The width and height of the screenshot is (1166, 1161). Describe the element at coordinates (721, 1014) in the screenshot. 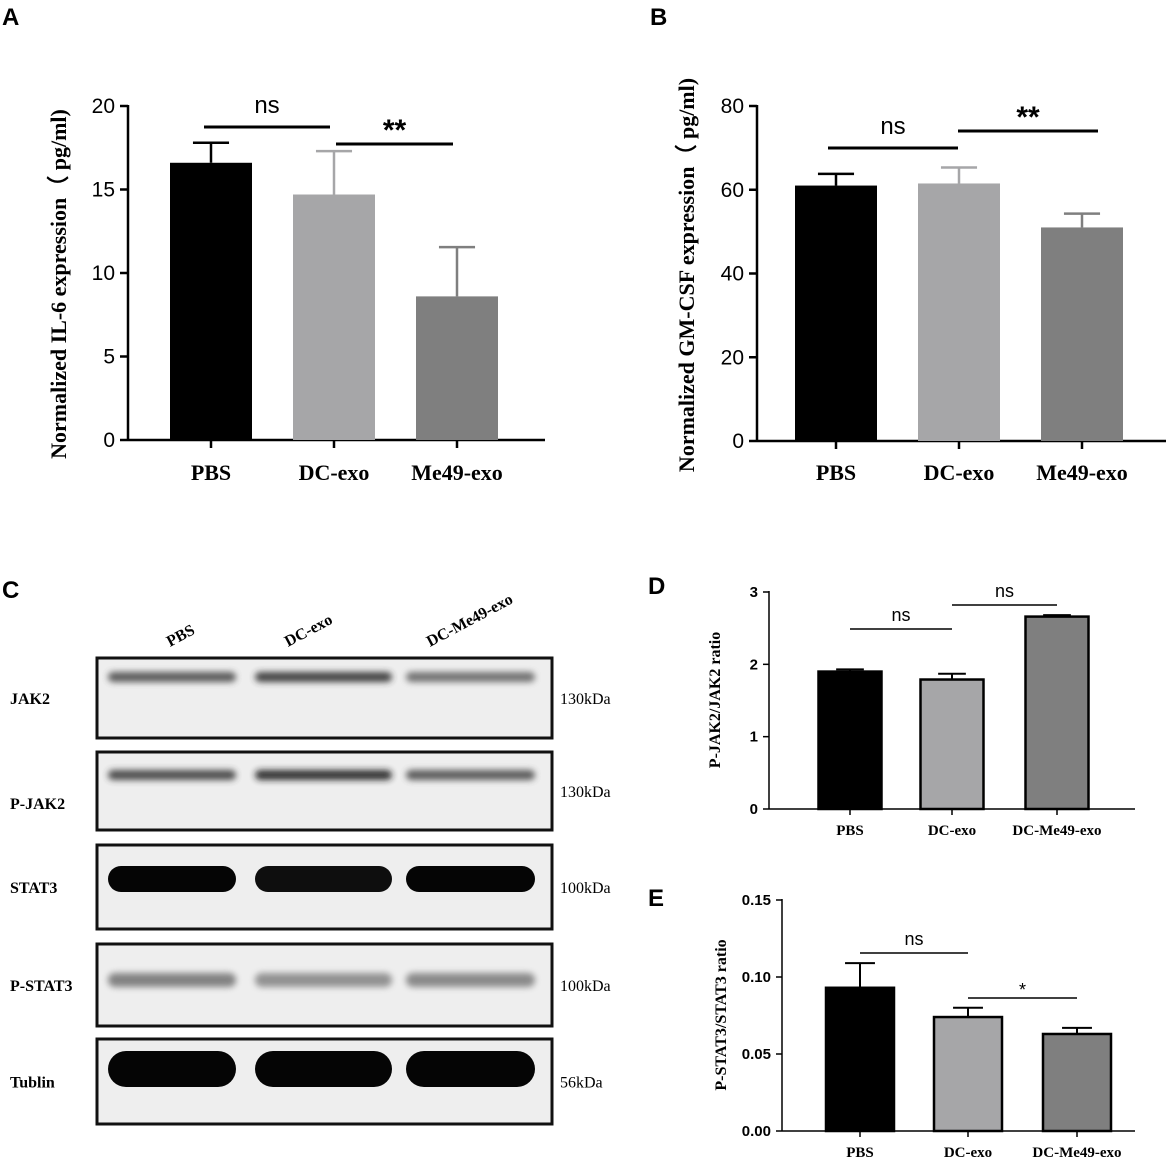

I see `y-axis-label: P-STAT3/STAT3 ratio` at that location.